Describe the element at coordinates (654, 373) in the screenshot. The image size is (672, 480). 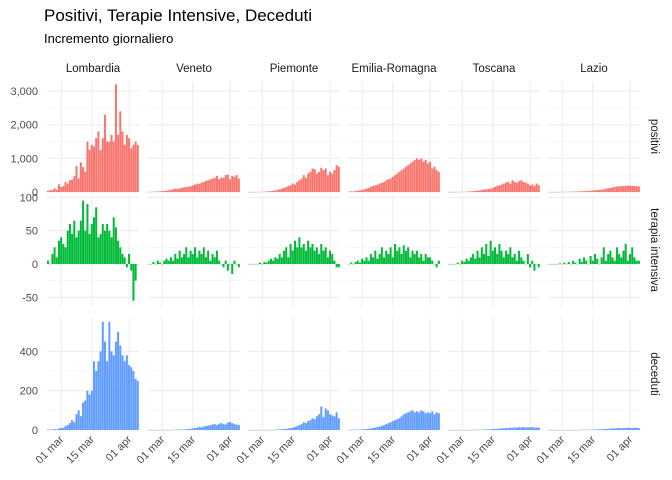
I see `facet-row-label-deceduti: deceduti` at that location.